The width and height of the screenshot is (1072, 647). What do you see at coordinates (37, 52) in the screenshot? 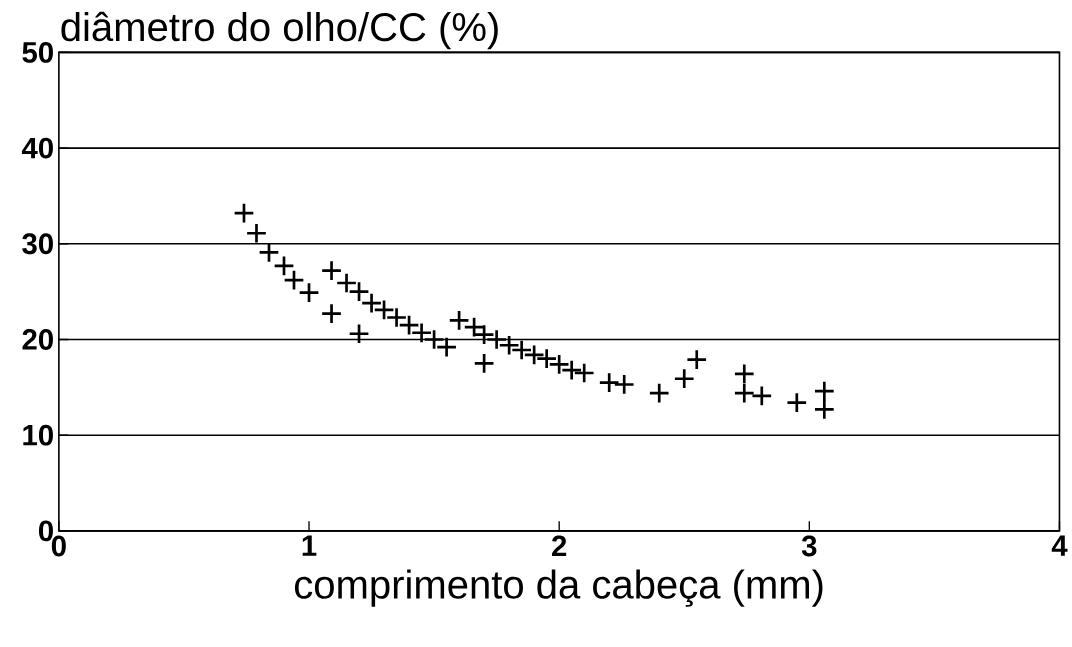
I see `y-tick-label: 50` at bounding box center [37, 52].